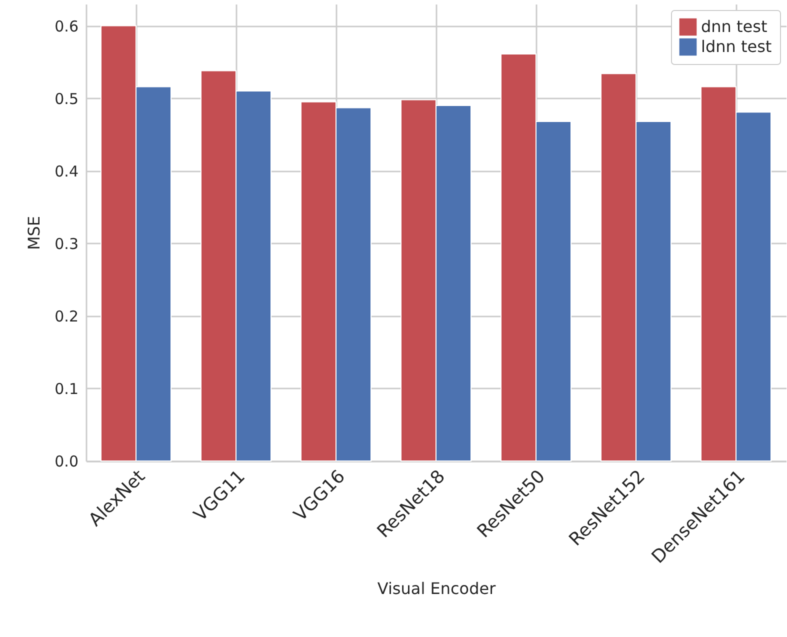  Describe the element at coordinates (66, 243) in the screenshot. I see `y-tick-label: 0.3` at that location.